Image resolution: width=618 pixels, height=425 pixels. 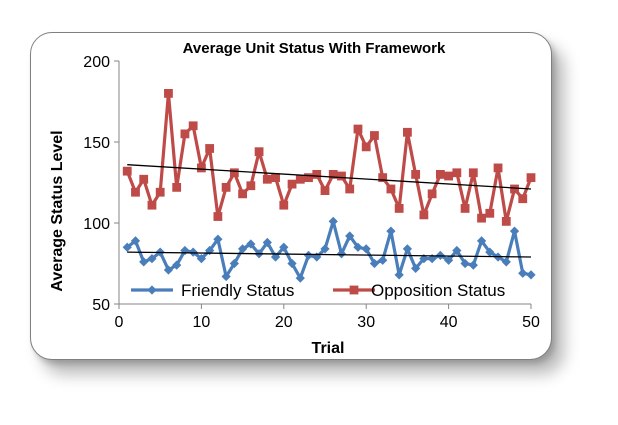 What do you see at coordinates (96, 224) in the screenshot?
I see `y-tick-label: 100` at bounding box center [96, 224].